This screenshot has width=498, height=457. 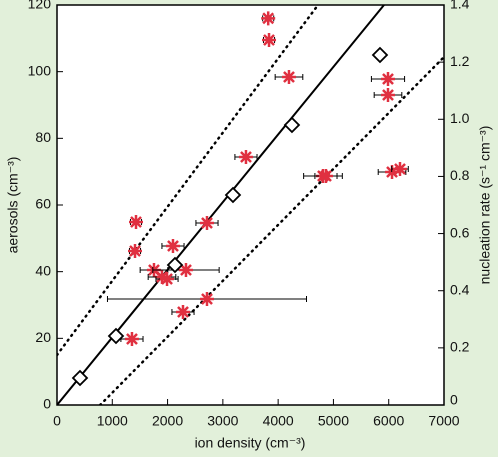 I want to click on x-axis-label: ion density (cm⁻³), so click(x=250, y=443).